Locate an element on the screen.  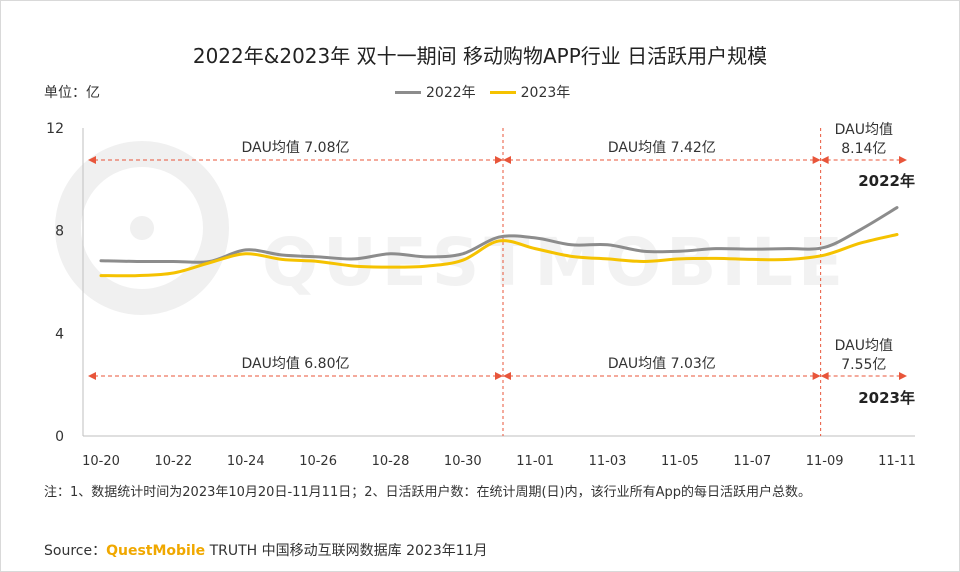
unit-label: 单位：亿 is located at coordinates (72, 93).